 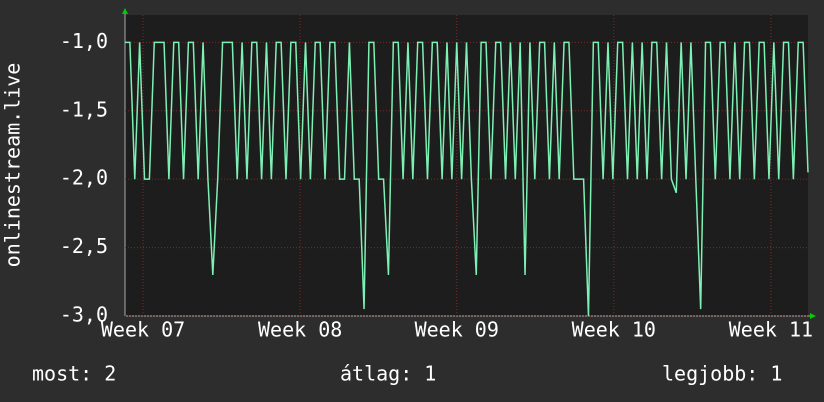 I want to click on x-tick-label: Week 08, so click(x=300, y=330).